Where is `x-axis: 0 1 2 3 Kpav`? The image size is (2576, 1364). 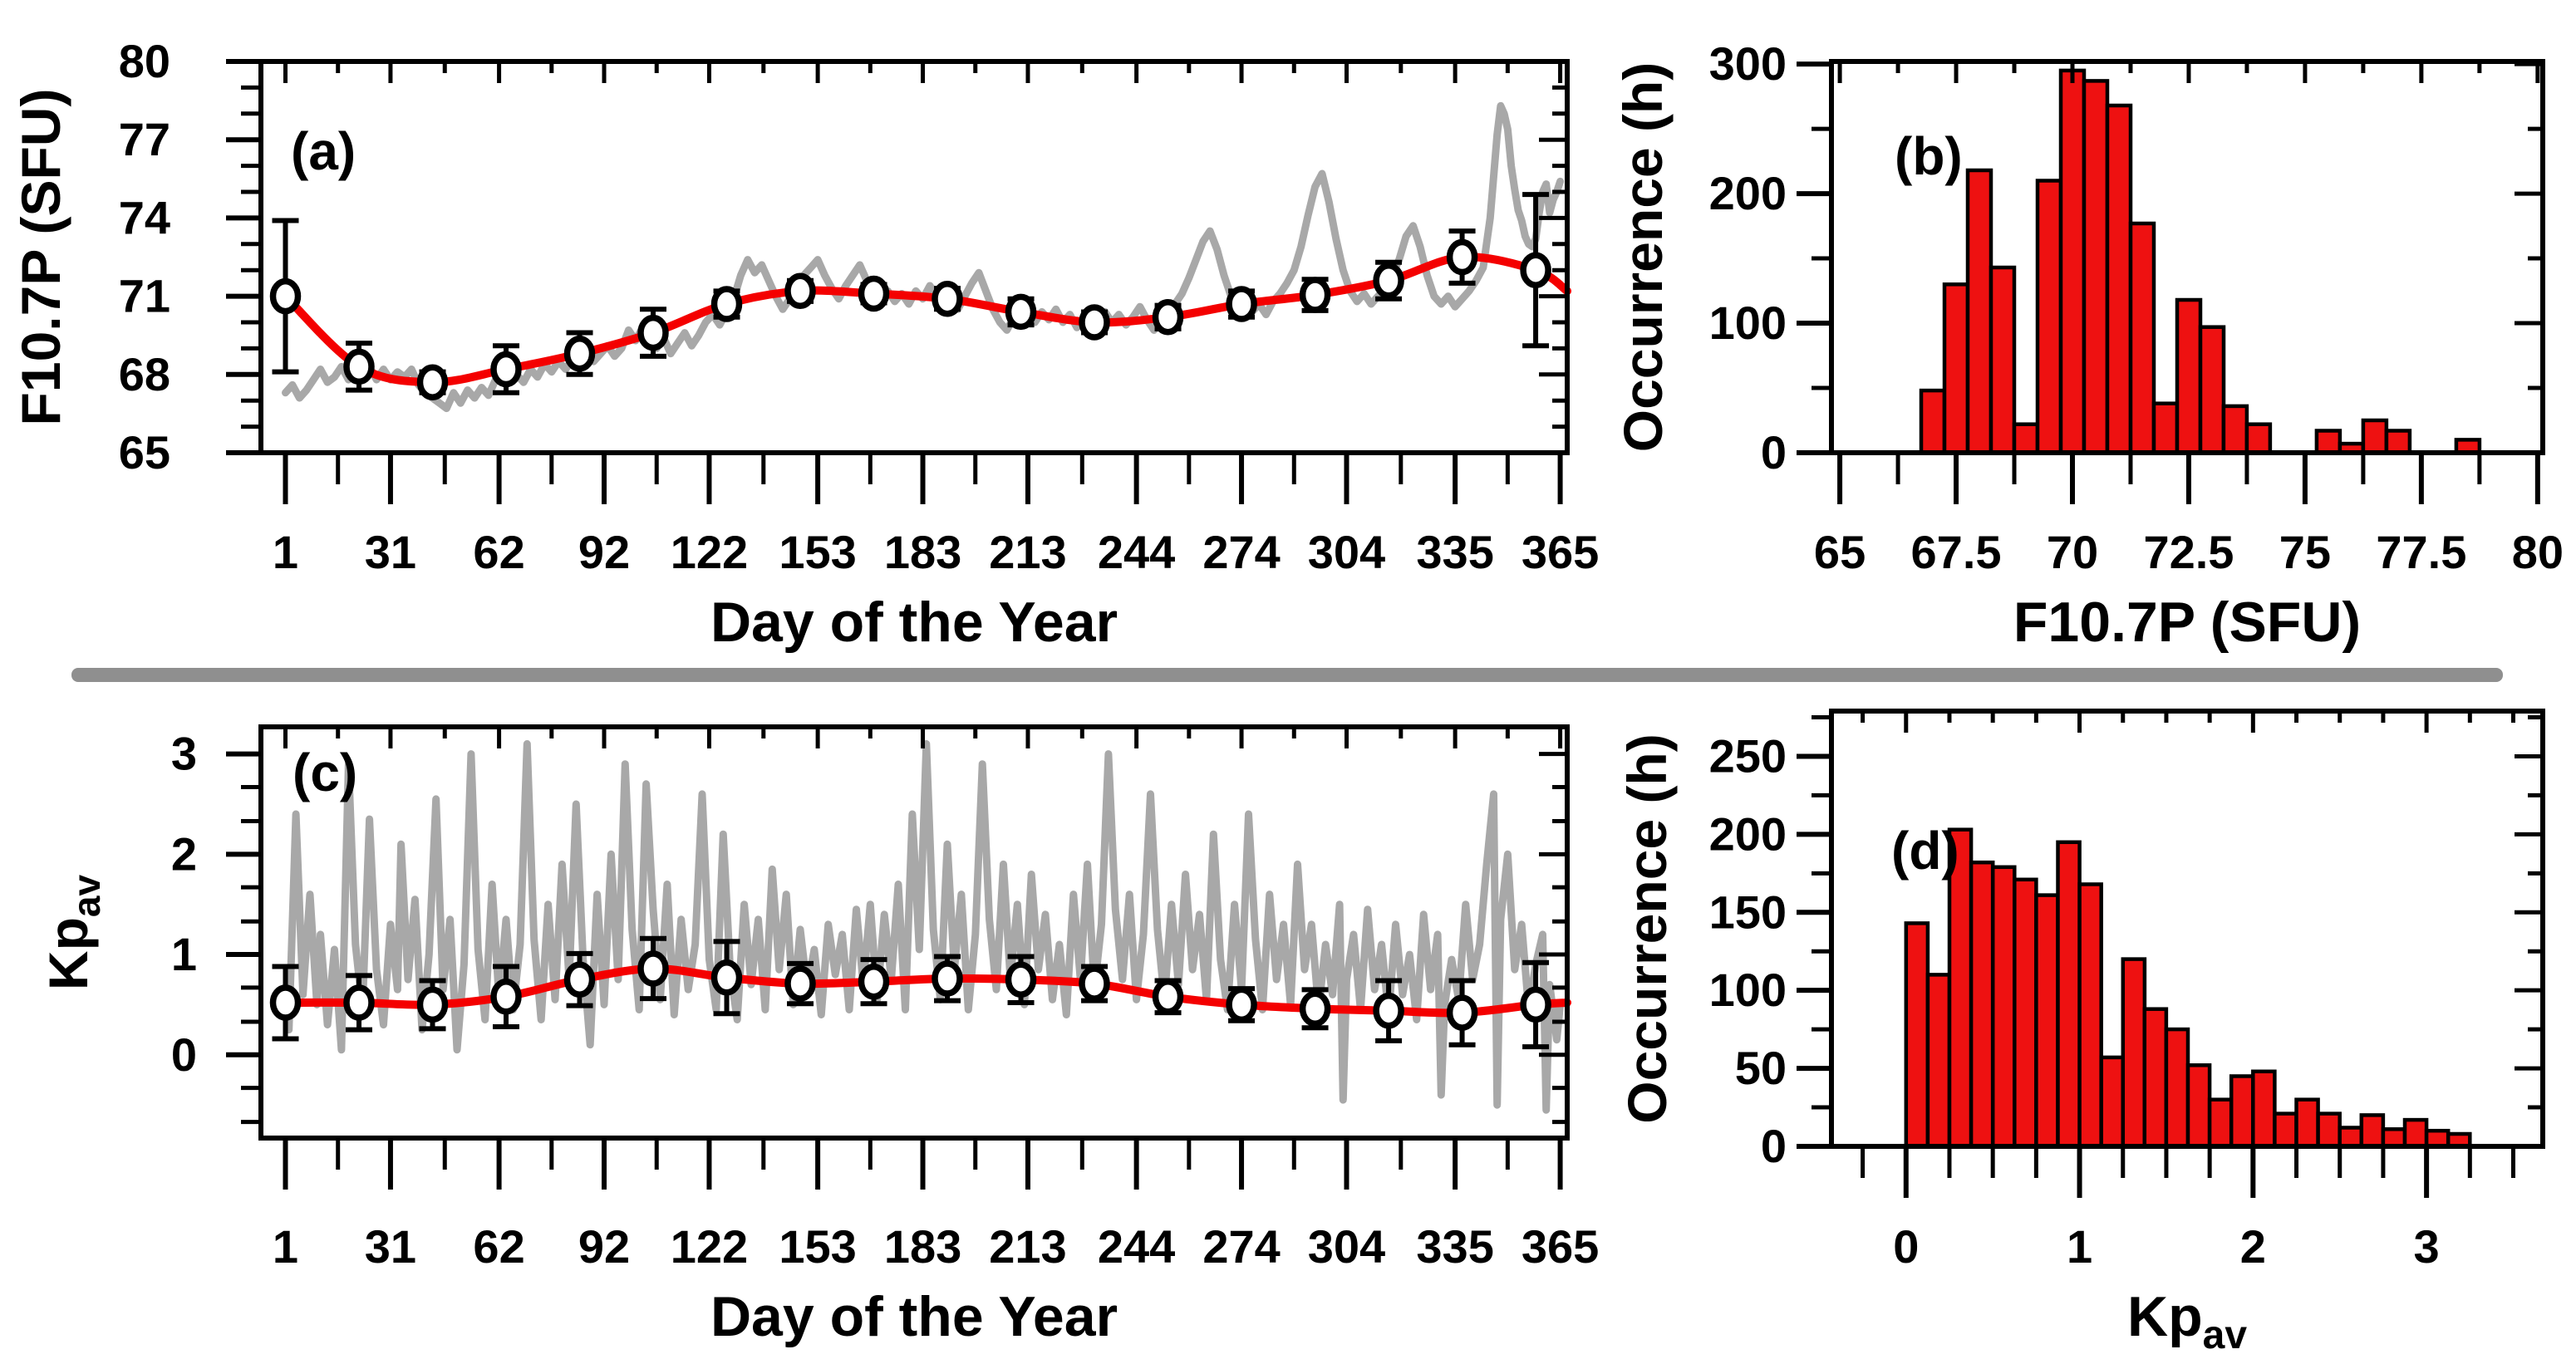 x-axis: 0 1 2 3 Kpav is located at coordinates (2188, 1034).